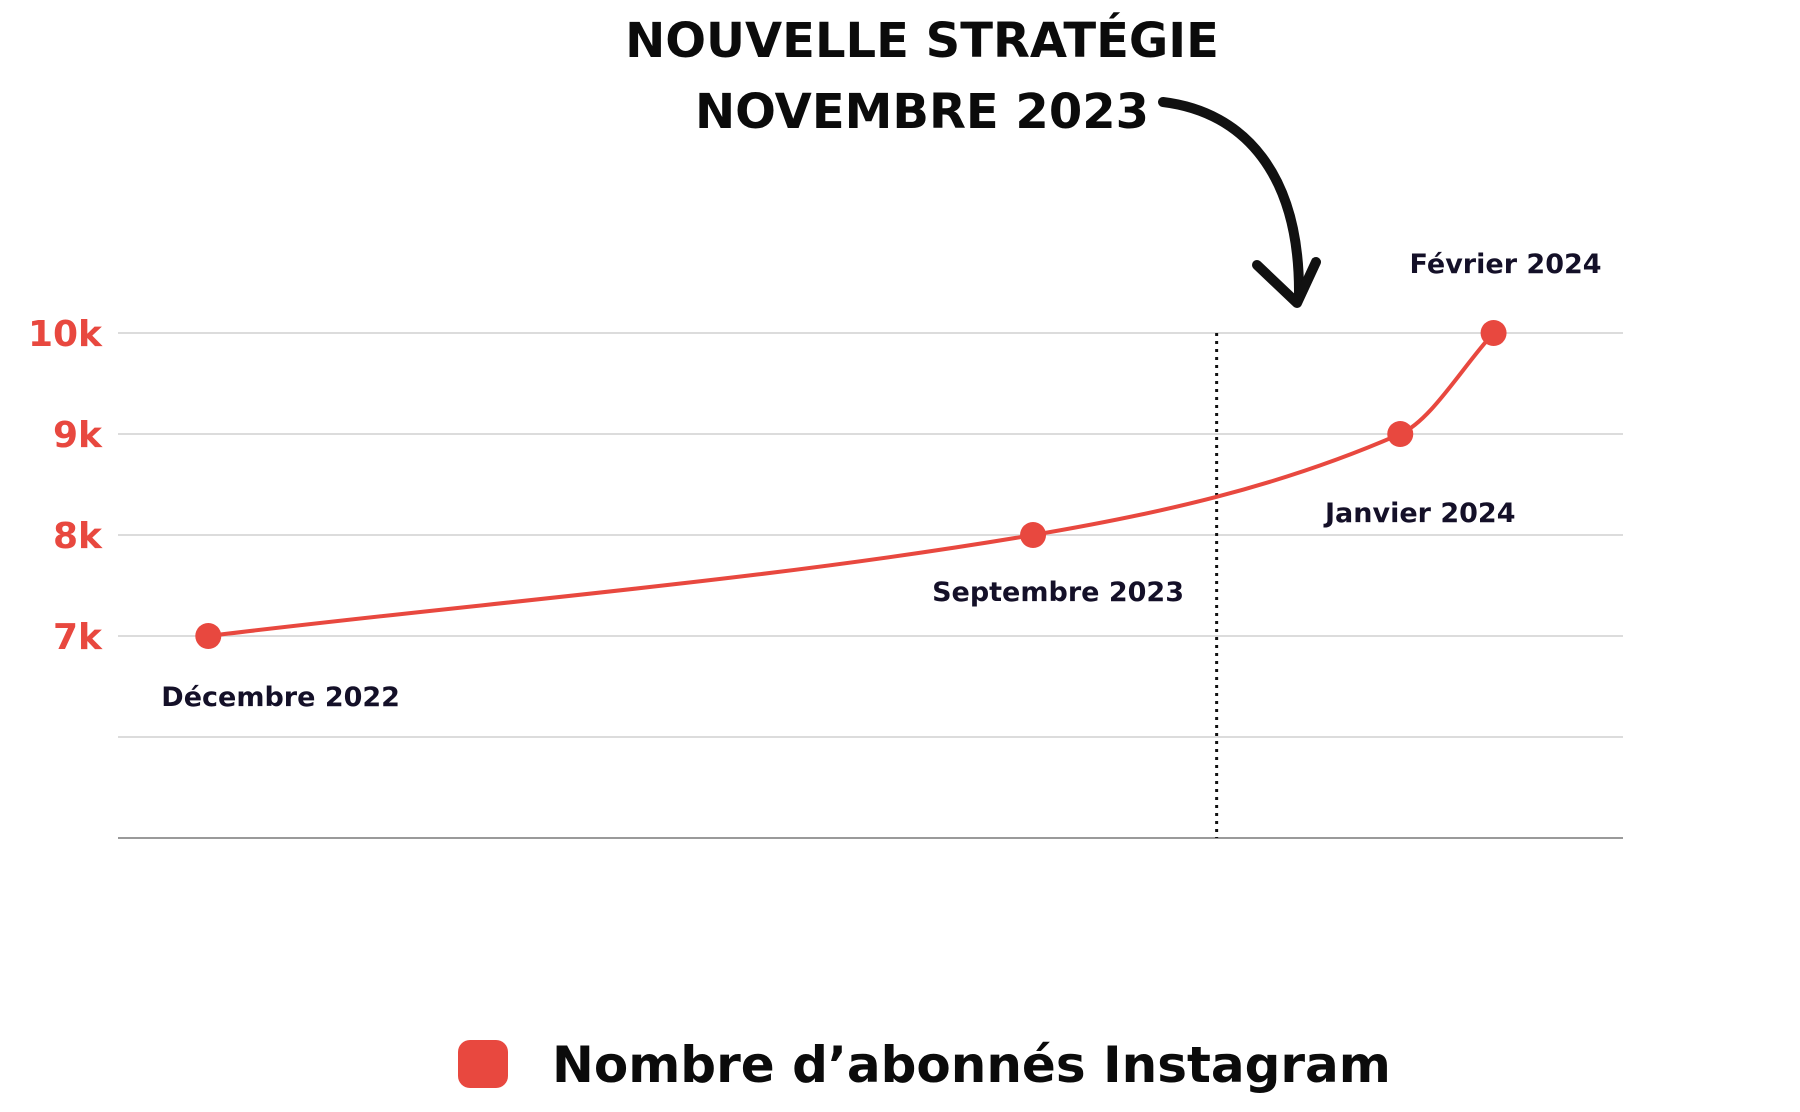 This screenshot has width=1800, height=1112. I want to click on legend-label: Nombre d’abonnés Instagram, so click(971, 1065).